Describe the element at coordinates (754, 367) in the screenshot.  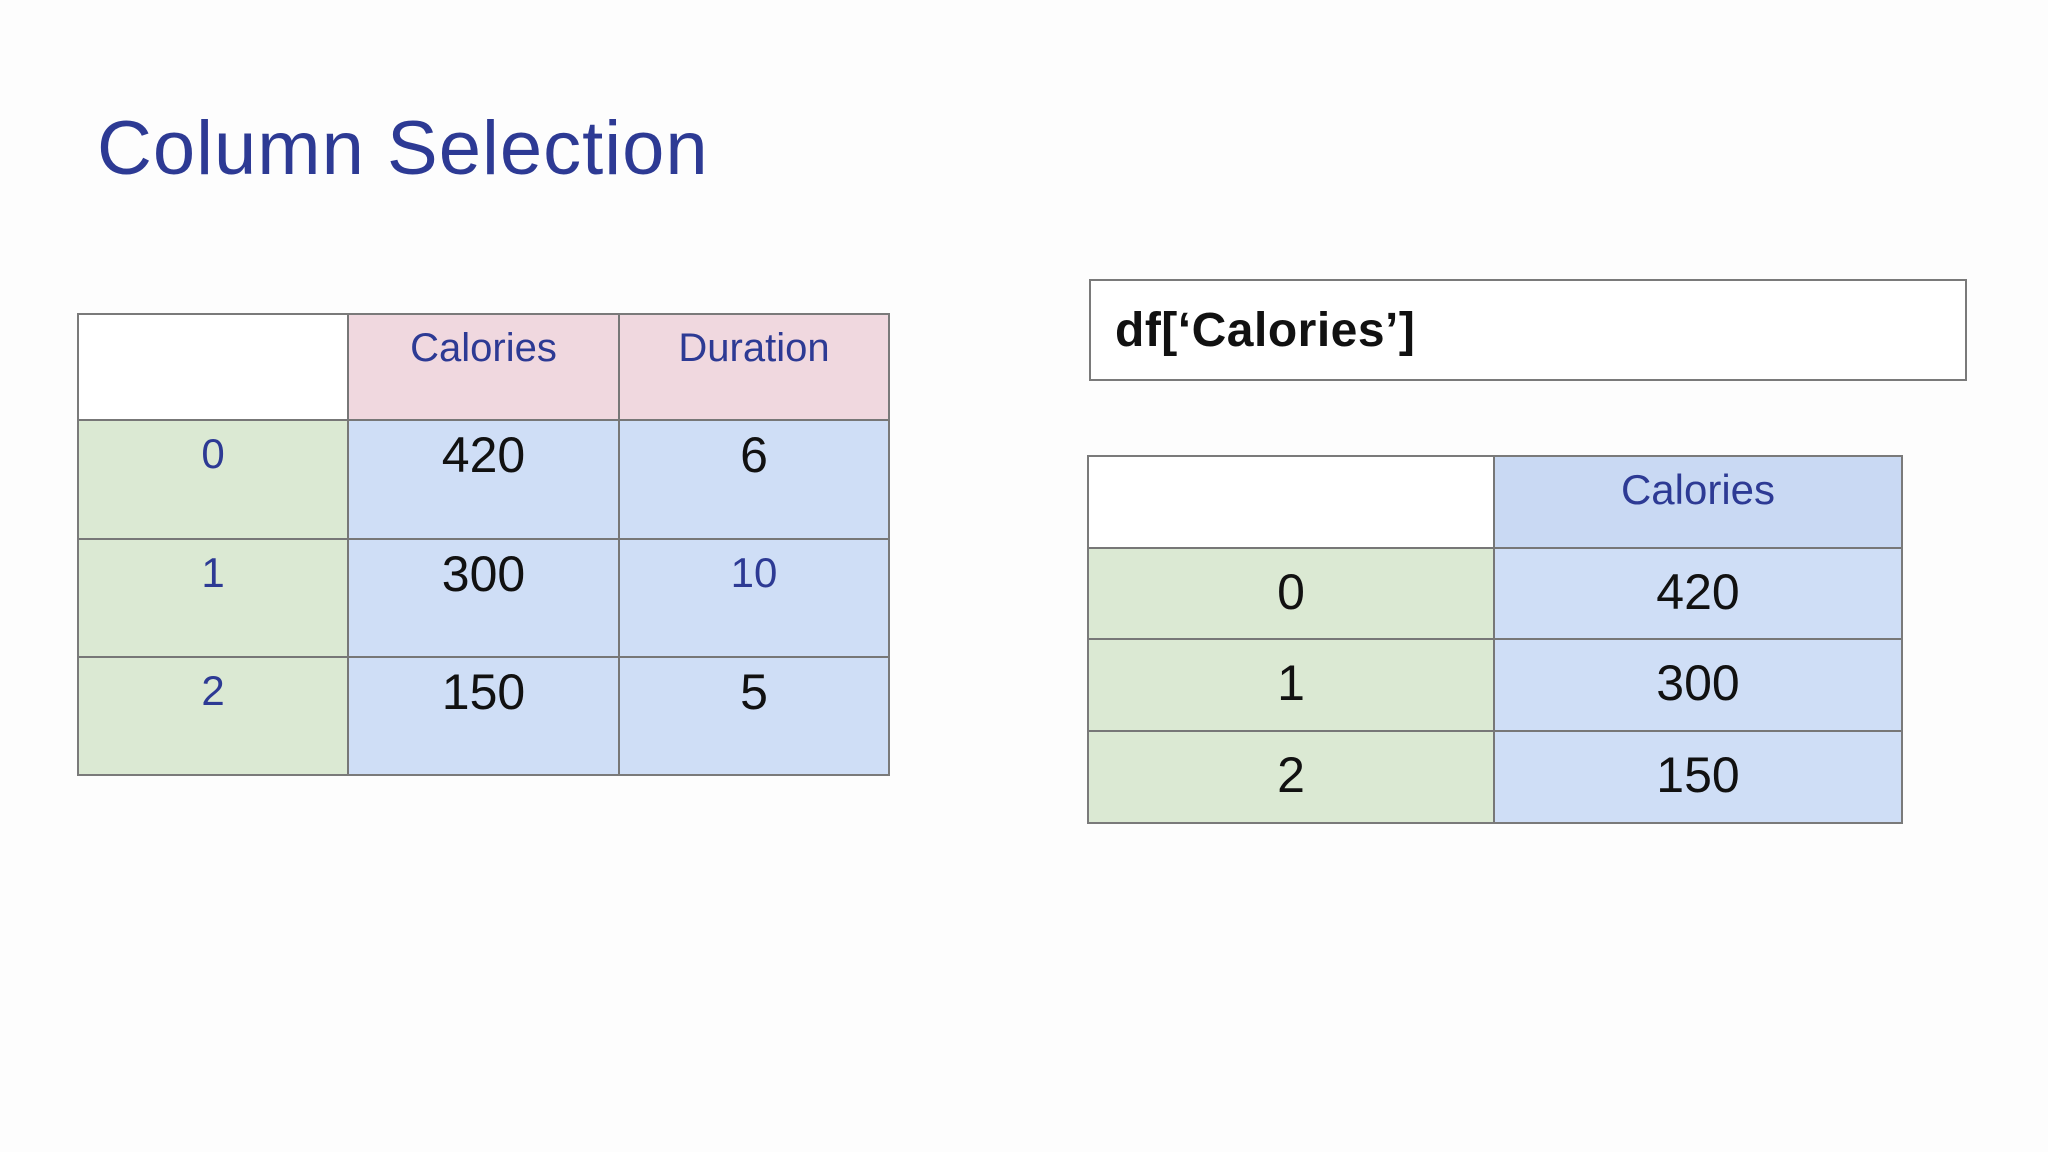
I see `column-header-duration: Duration` at that location.